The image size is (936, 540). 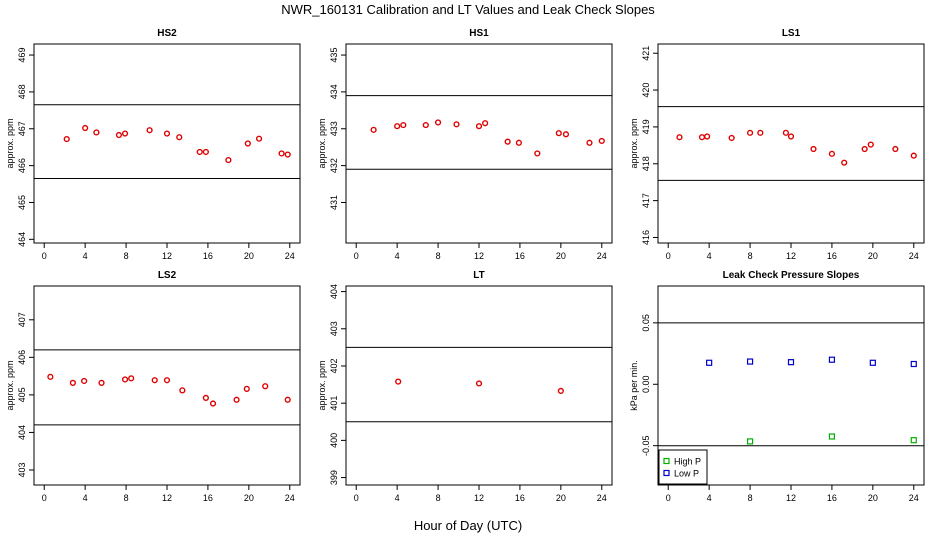 What do you see at coordinates (22, 91) in the screenshot?
I see `y-tick-label: 468` at bounding box center [22, 91].